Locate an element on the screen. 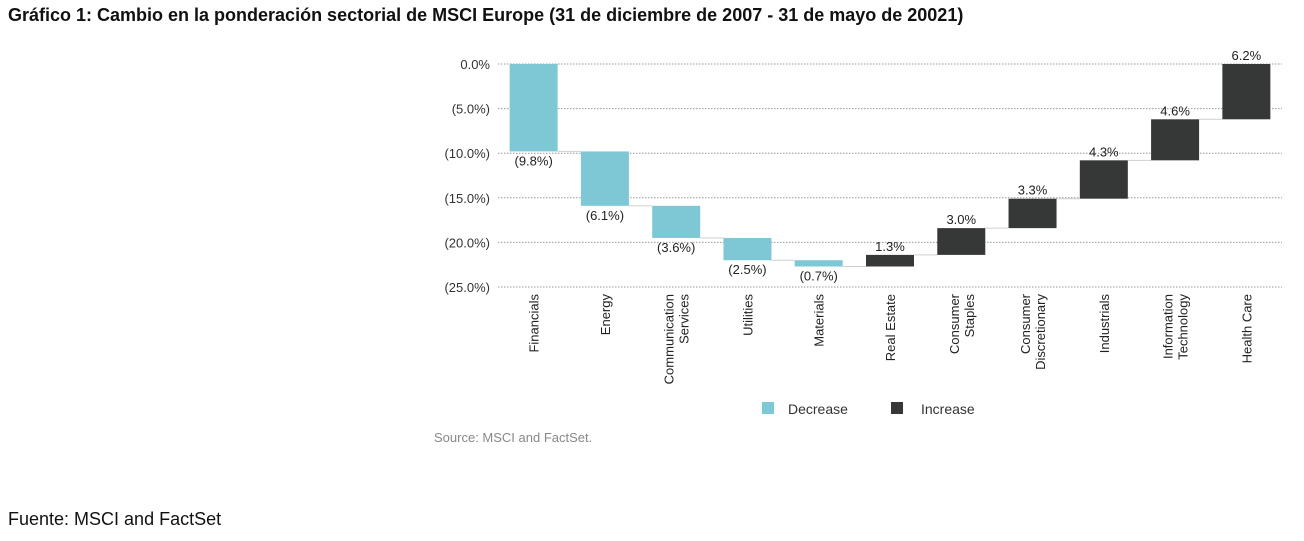 The height and width of the screenshot is (541, 1304). category-label: Communication is located at coordinates (669, 339).